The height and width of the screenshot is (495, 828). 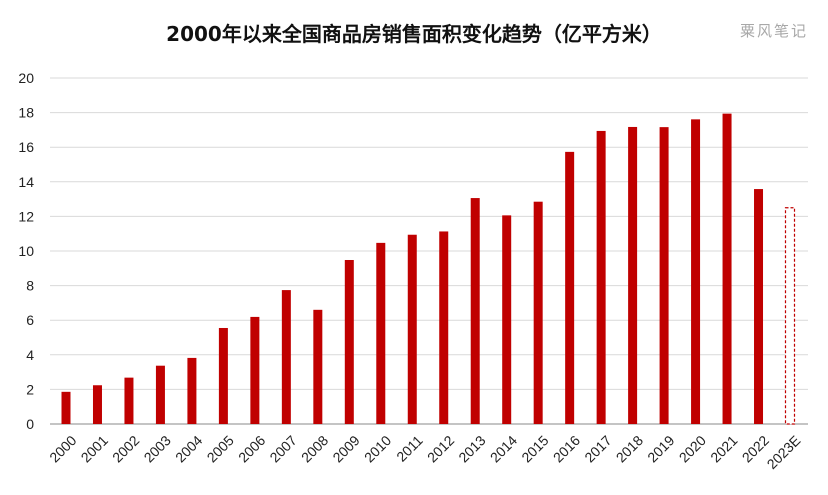 What do you see at coordinates (692, 448) in the screenshot?
I see `x-tick-label: 2020` at bounding box center [692, 448].